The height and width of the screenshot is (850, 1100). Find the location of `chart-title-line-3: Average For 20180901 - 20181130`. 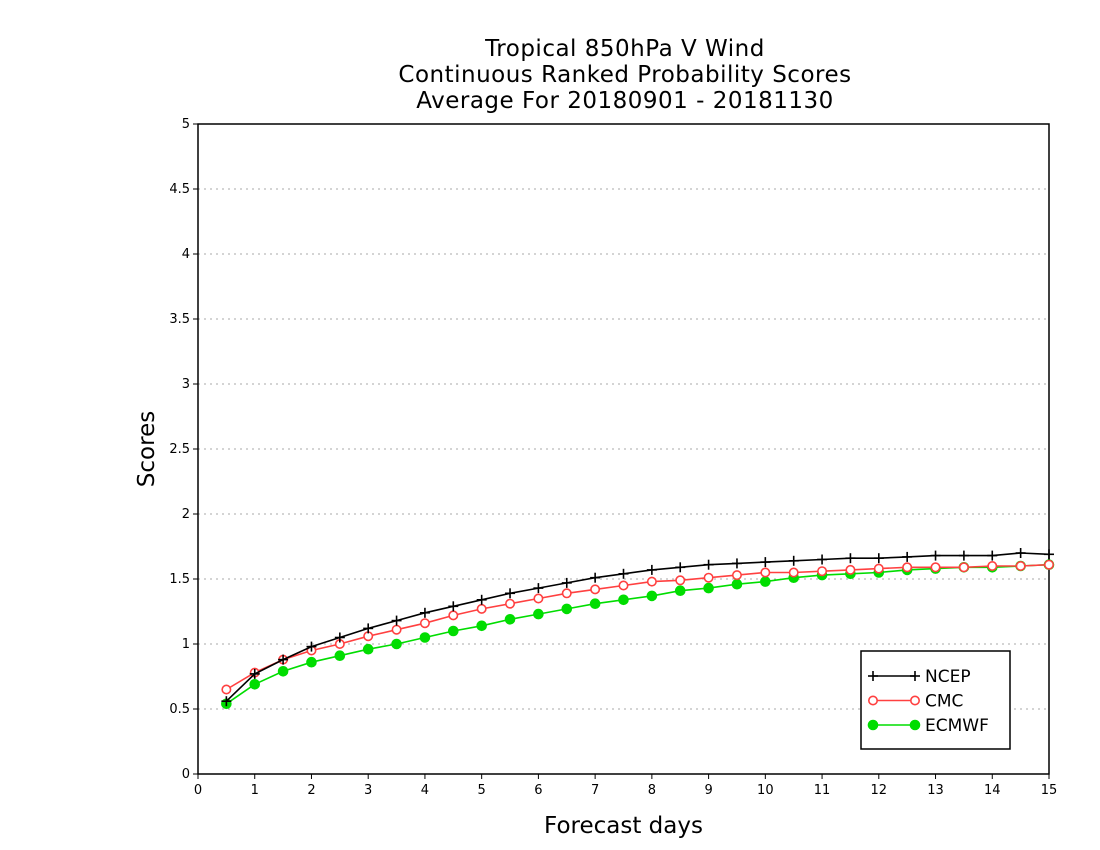

chart-title-line-3: Average For 20180901 - 20181130 is located at coordinates (625, 101).